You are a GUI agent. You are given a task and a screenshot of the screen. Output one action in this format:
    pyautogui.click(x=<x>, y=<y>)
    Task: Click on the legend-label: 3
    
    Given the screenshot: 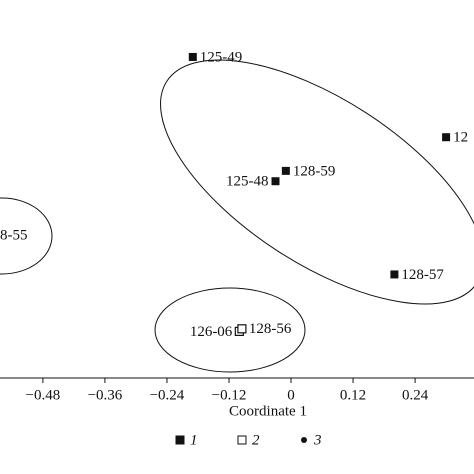 What is the action you would take?
    pyautogui.click(x=317, y=440)
    